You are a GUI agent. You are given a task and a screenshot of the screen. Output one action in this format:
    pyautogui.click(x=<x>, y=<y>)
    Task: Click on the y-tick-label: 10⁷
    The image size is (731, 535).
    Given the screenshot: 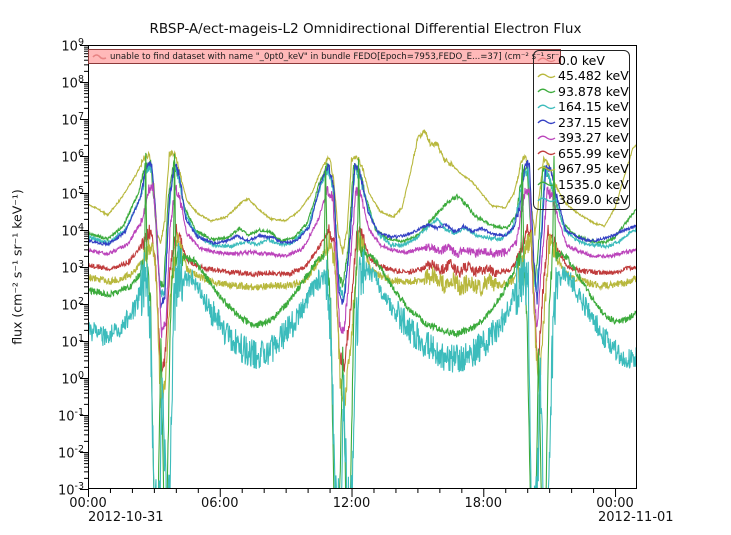 What is the action you would take?
    pyautogui.click(x=72, y=120)
    